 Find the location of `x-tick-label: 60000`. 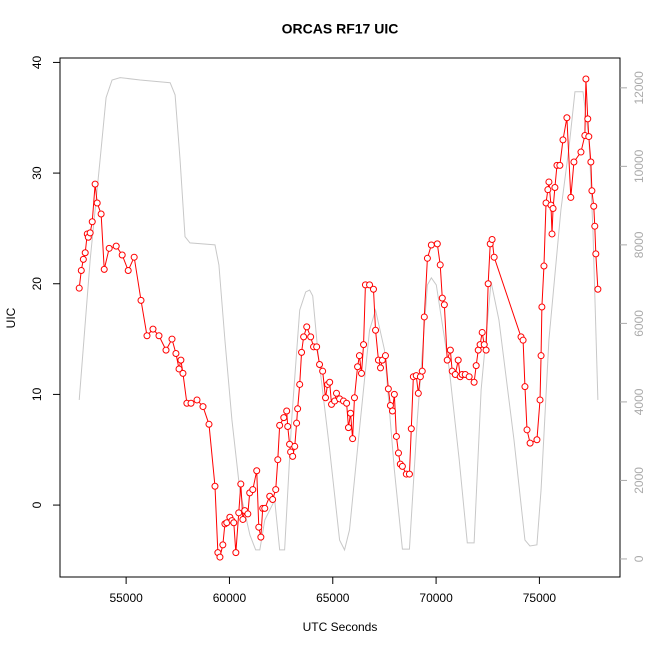

x-tick-label: 60000 is located at coordinates (230, 598).